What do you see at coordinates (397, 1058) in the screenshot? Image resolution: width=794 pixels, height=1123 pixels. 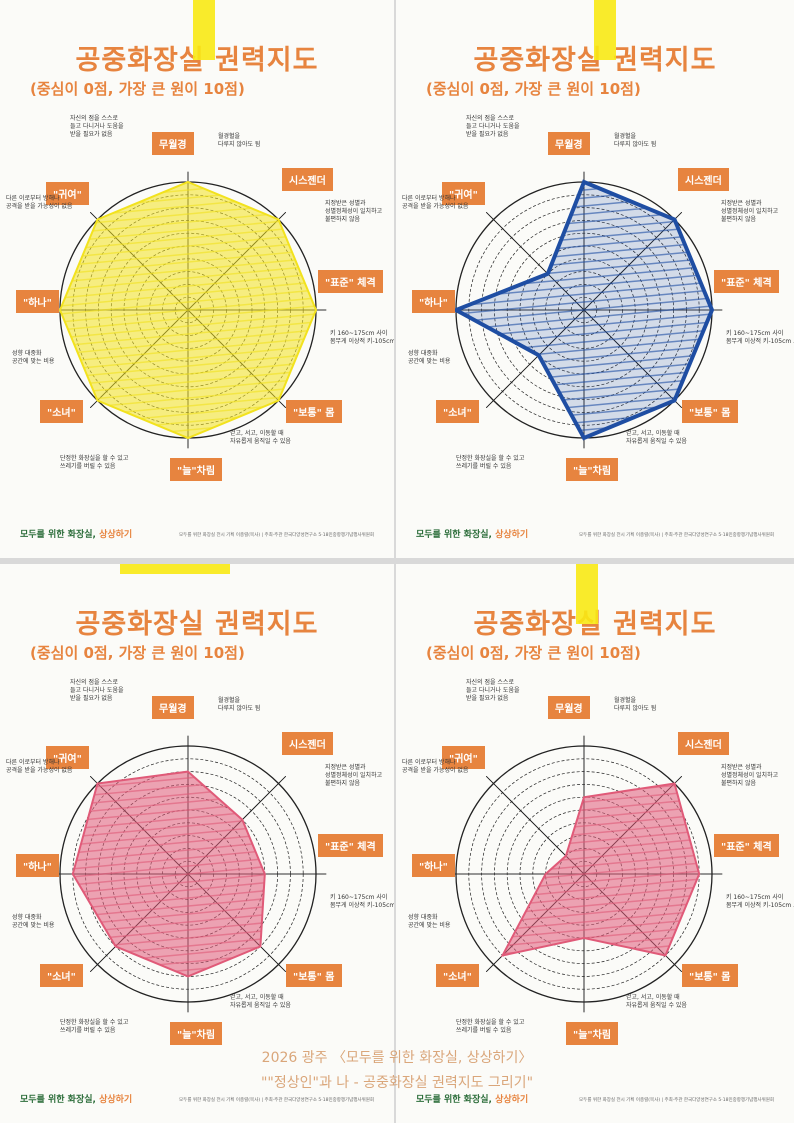 I see `overlay-line1: 2026 광주 〈모두를 위한 화장실, 상상하기〉` at bounding box center [397, 1058].